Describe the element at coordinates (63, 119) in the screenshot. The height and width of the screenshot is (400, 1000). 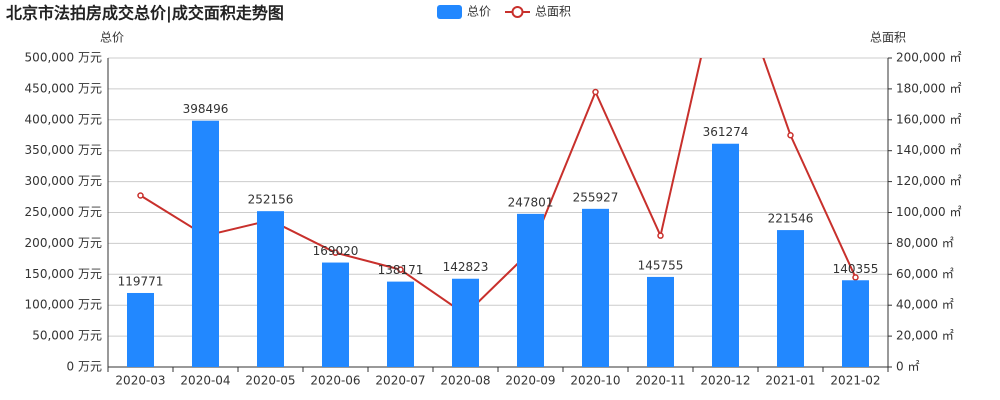
I see `y-tick-label: 400,000 万元` at that location.